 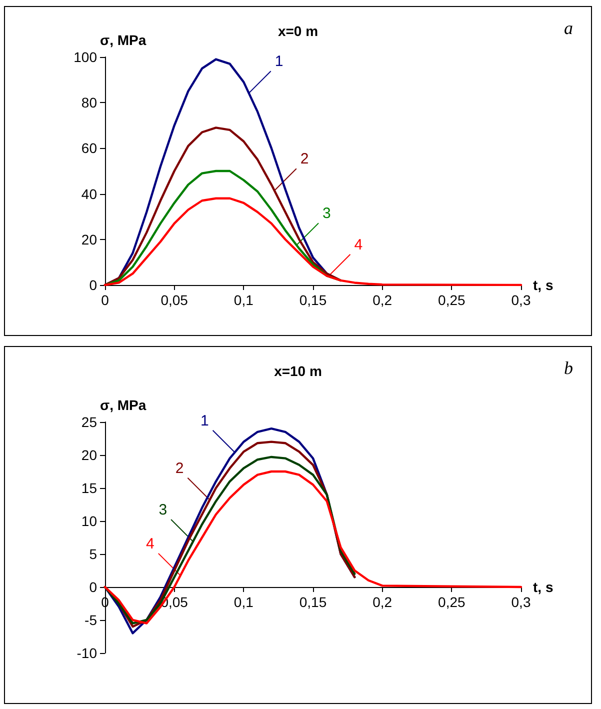 What do you see at coordinates (568, 28) in the screenshot?
I see `text: a` at bounding box center [568, 28].